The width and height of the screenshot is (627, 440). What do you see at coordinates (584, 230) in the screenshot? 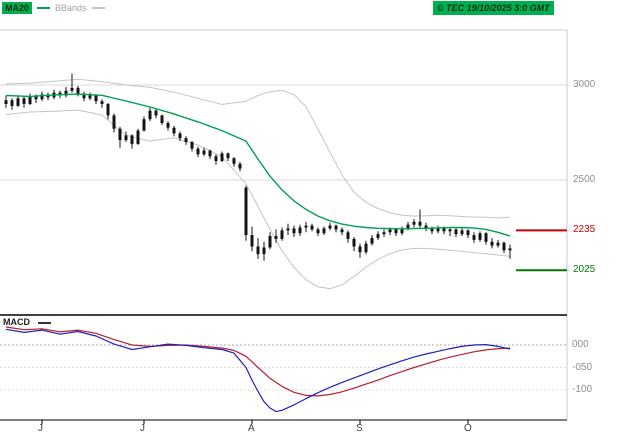
I see `level-label-0: 2235` at bounding box center [584, 230].